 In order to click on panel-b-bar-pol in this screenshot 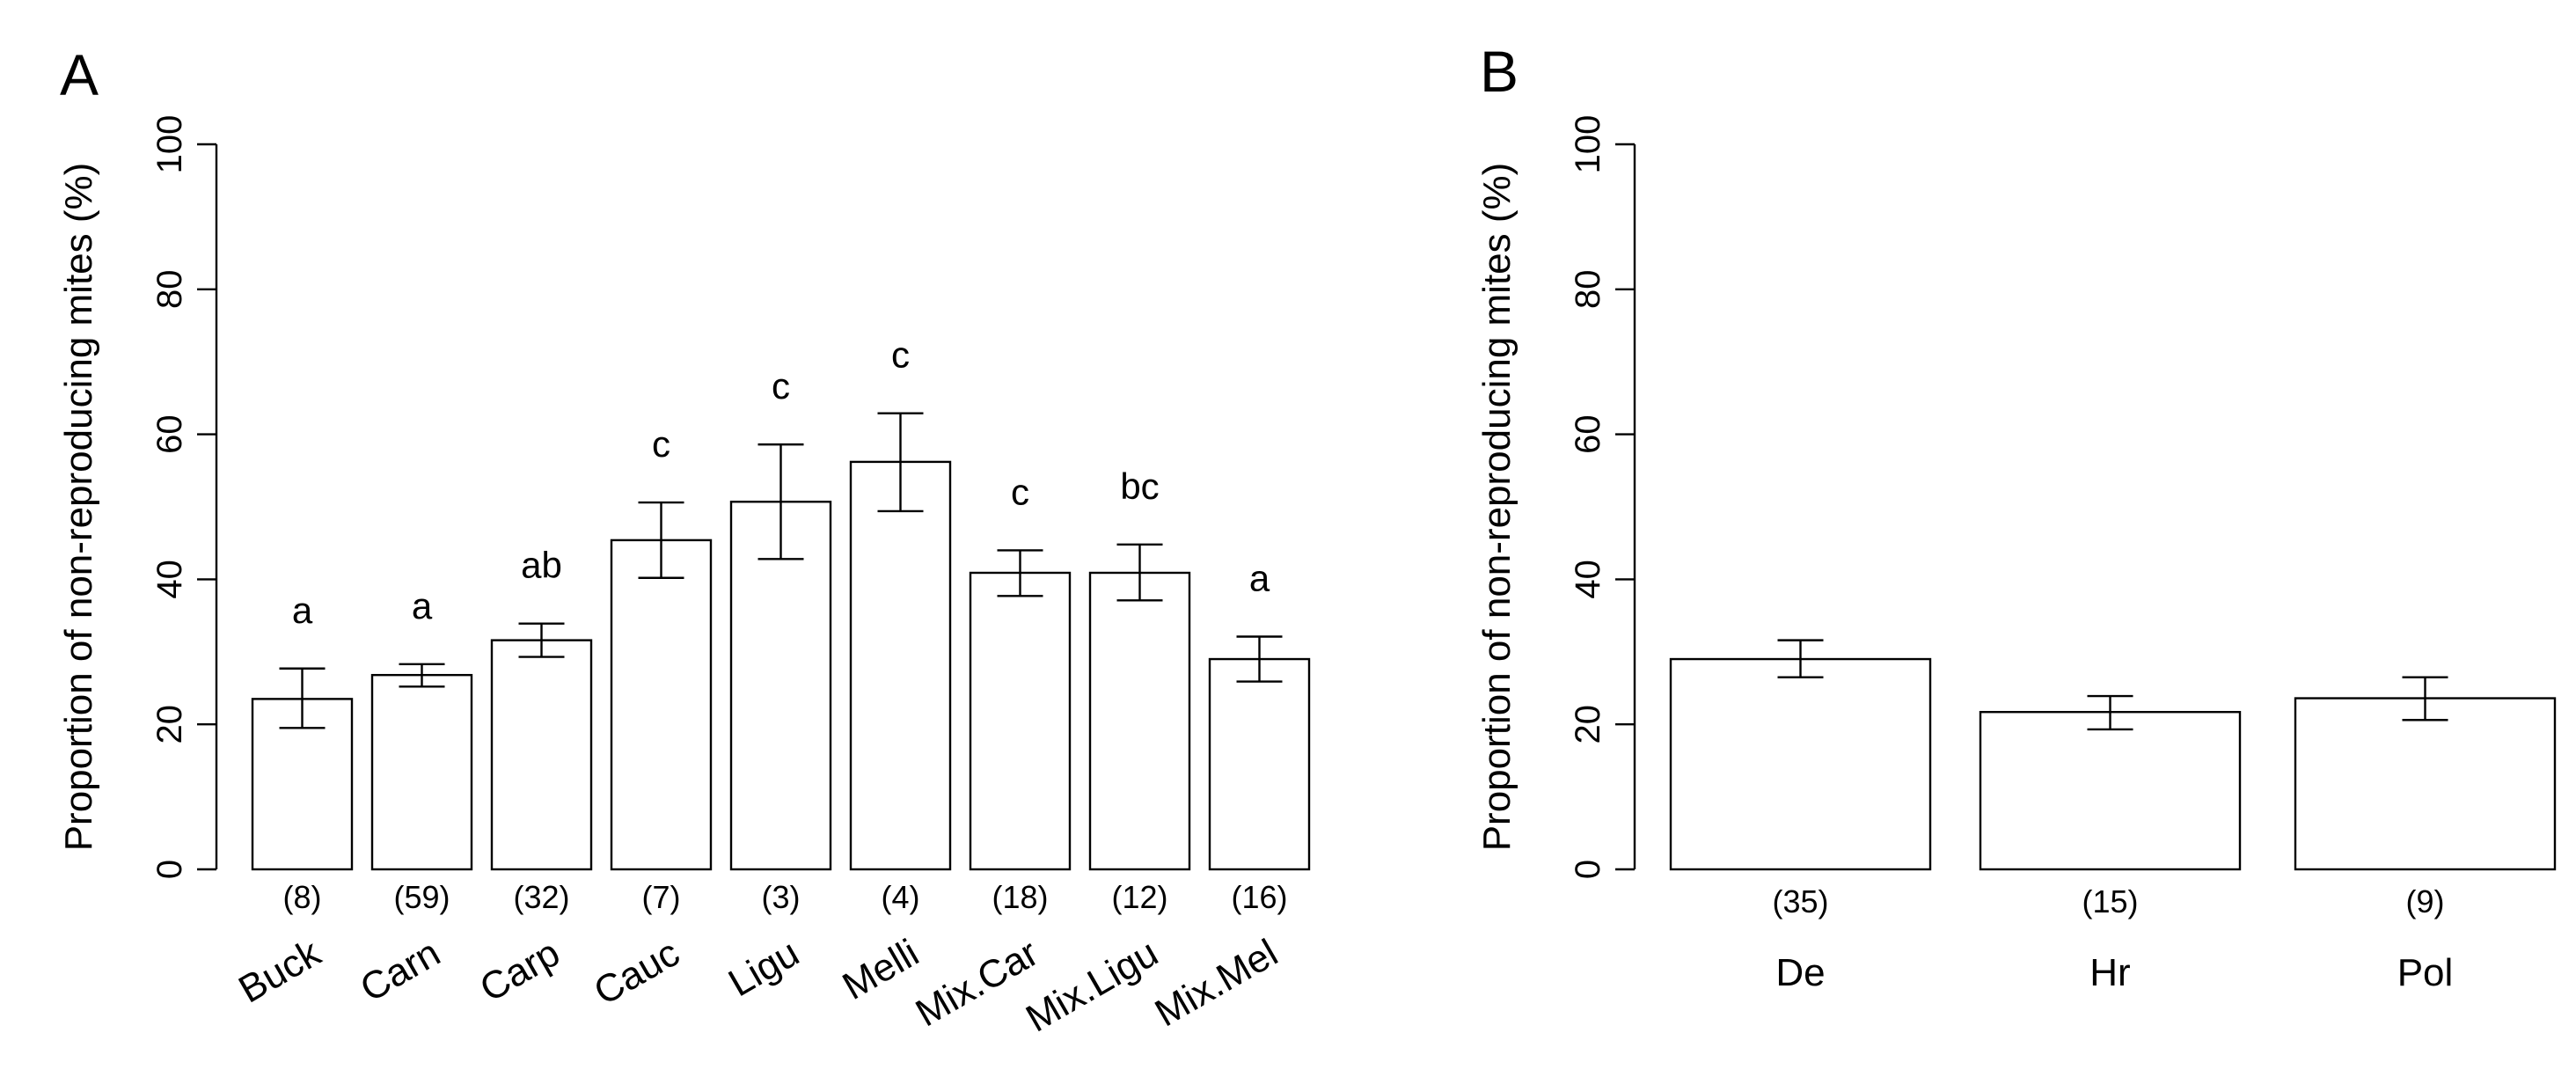, I will do `click(2425, 784)`.